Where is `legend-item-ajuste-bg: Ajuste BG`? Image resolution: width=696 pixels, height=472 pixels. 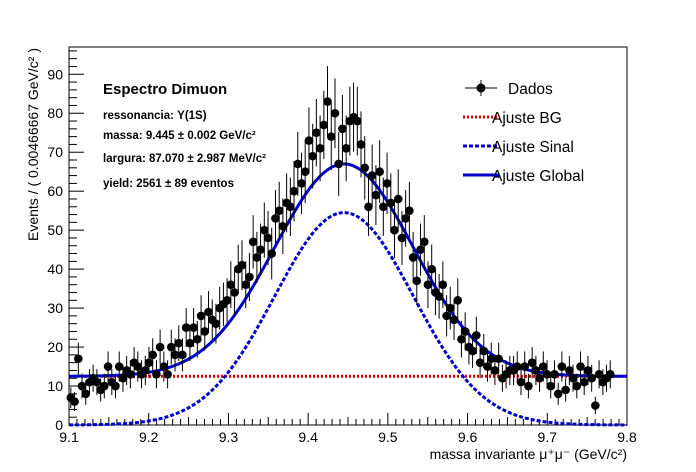 legend-item-ajuste-bg: Ajuste BG is located at coordinates (512, 118).